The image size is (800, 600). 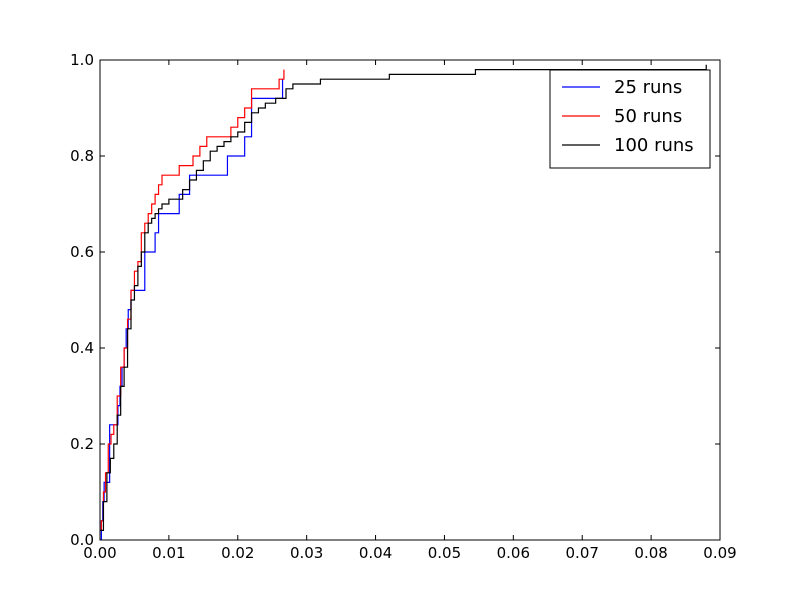 I want to click on y-tick-label: 0.6, so click(x=82, y=252).